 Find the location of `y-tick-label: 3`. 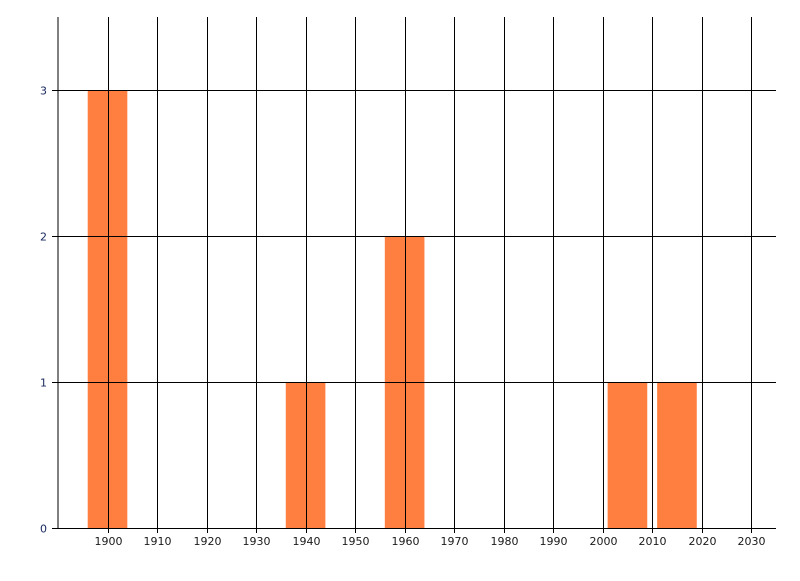

y-tick-label: 3 is located at coordinates (43, 91).